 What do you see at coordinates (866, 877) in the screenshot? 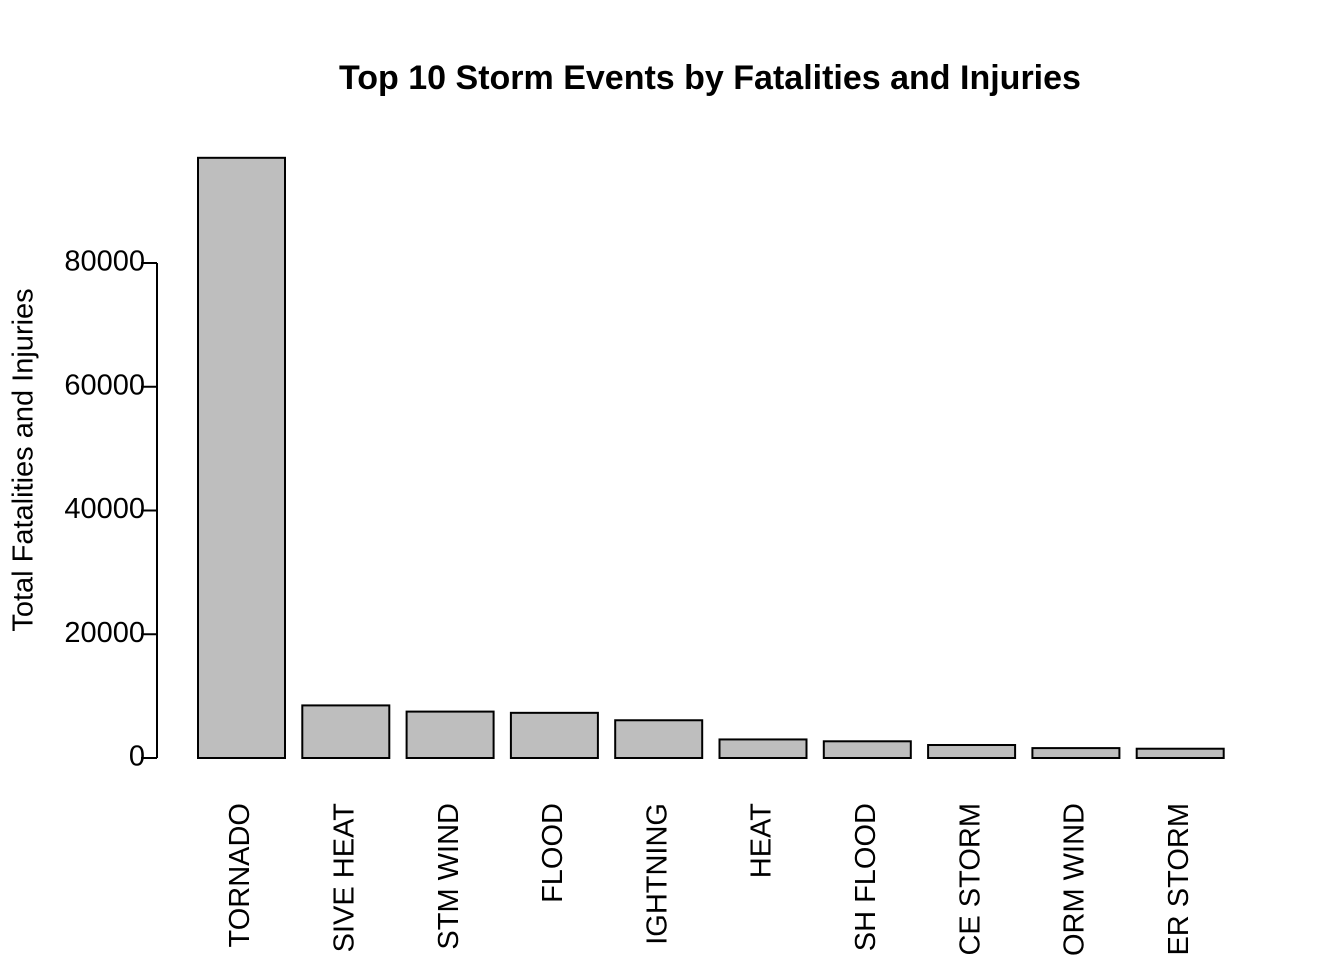
I see `x-tick-label: SH FLOOD` at bounding box center [866, 877].